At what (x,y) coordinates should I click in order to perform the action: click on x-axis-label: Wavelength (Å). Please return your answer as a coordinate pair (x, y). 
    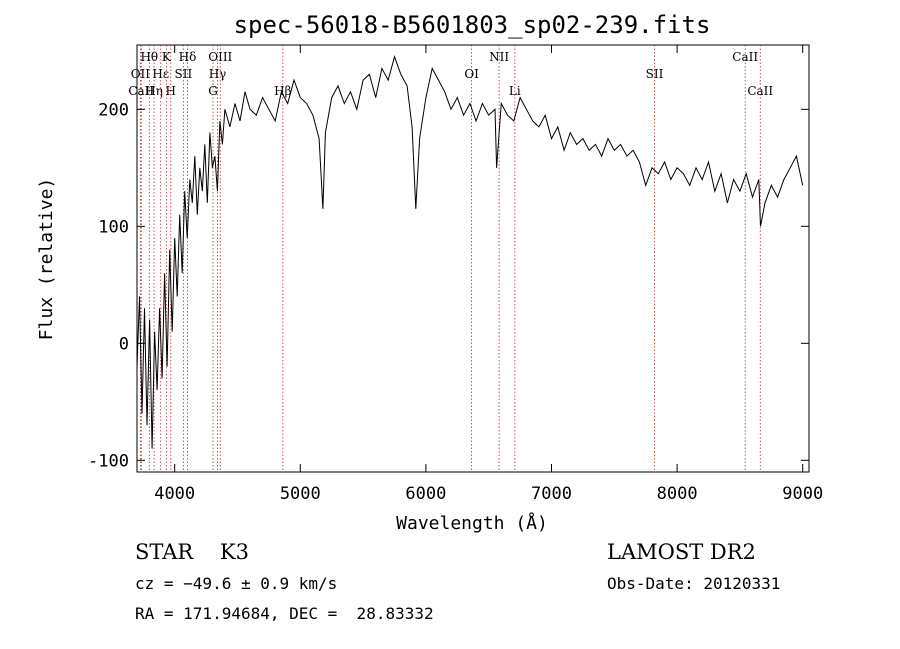
    Looking at the image, I should click on (472, 523).